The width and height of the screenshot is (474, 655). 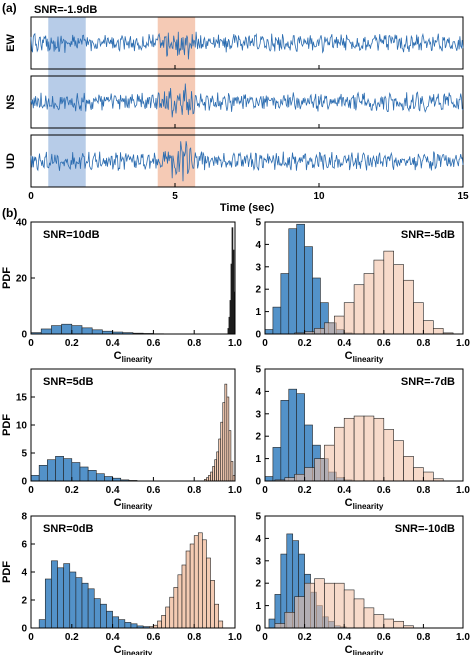 What do you see at coordinates (7, 572) in the screenshot?
I see `y-axis-label: PDF` at bounding box center [7, 572].